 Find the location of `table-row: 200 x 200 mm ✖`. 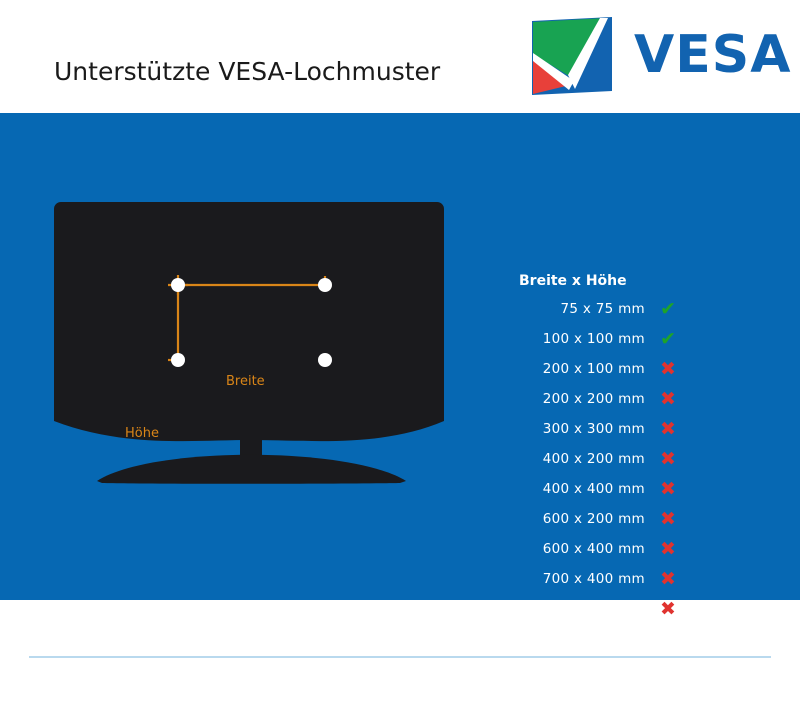

table-row: 200 x 200 mm ✖ is located at coordinates (600, 399).